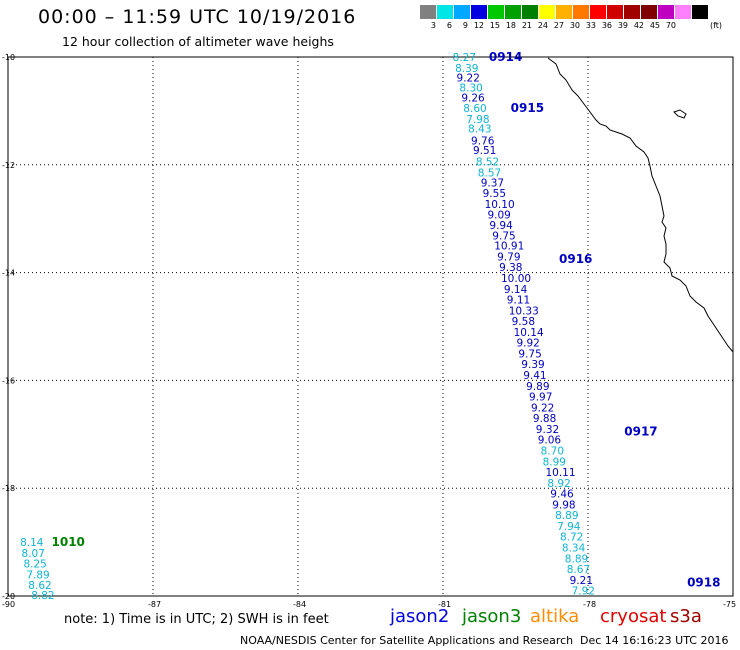  I want to click on wave-height-value: 9.97, so click(540, 398).